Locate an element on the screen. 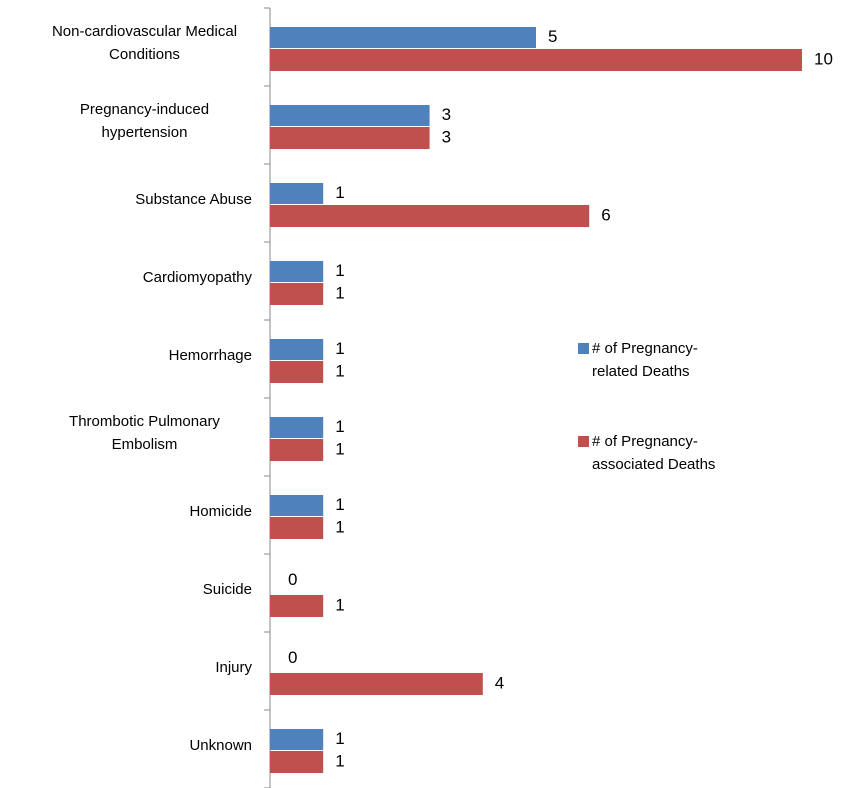 This screenshot has width=843, height=788. category-label: Thrombotic Pulmonary Embolism is located at coordinates (126, 433).